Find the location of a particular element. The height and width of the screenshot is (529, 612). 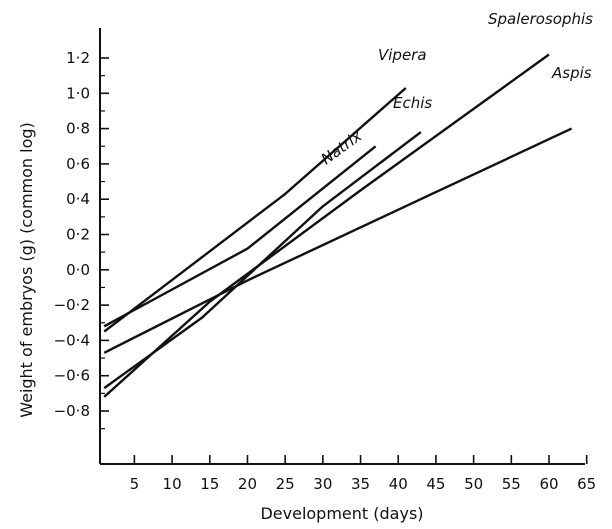

y-tick-label: 1·0 is located at coordinates (78, 93).